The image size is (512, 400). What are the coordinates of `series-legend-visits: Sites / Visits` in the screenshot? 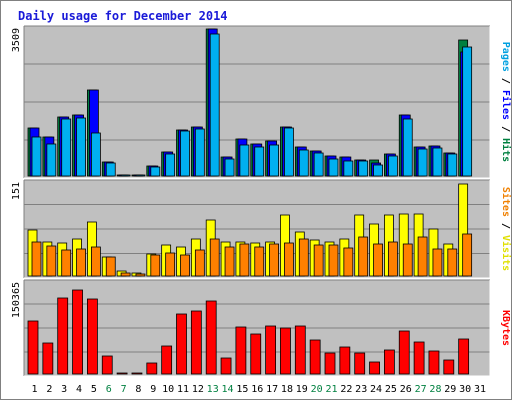 It's located at (506, 229).